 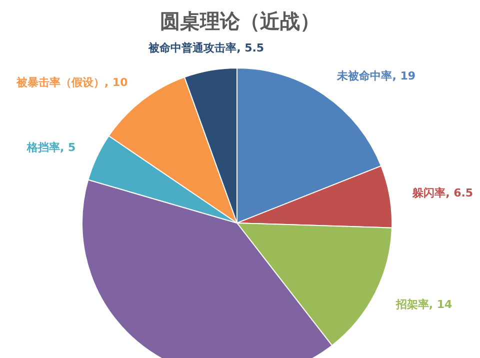 What do you see at coordinates (240, 21) in the screenshot?
I see `chart-title: 圆桌理论（近战）` at bounding box center [240, 21].